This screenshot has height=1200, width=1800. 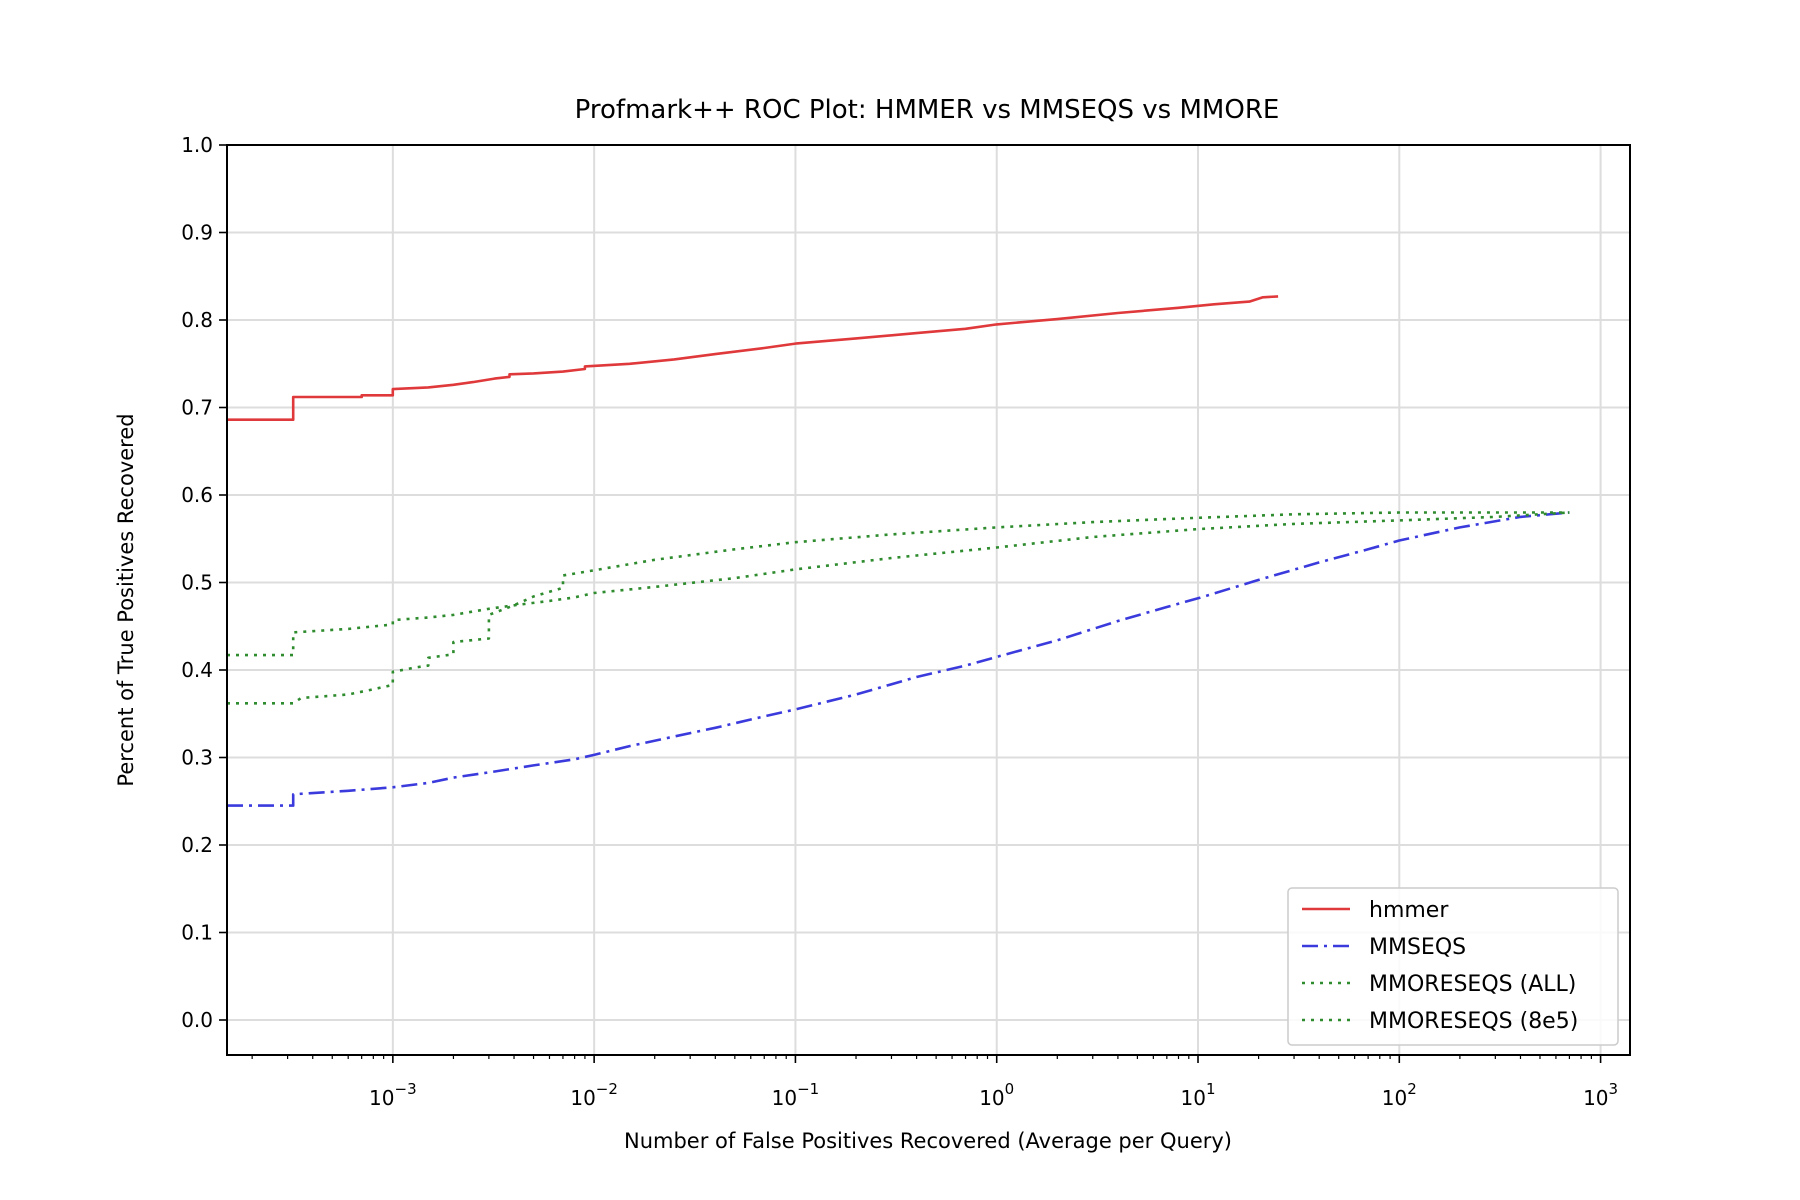 What do you see at coordinates (197, 758) in the screenshot?
I see `y-tick-label: 0.3` at bounding box center [197, 758].